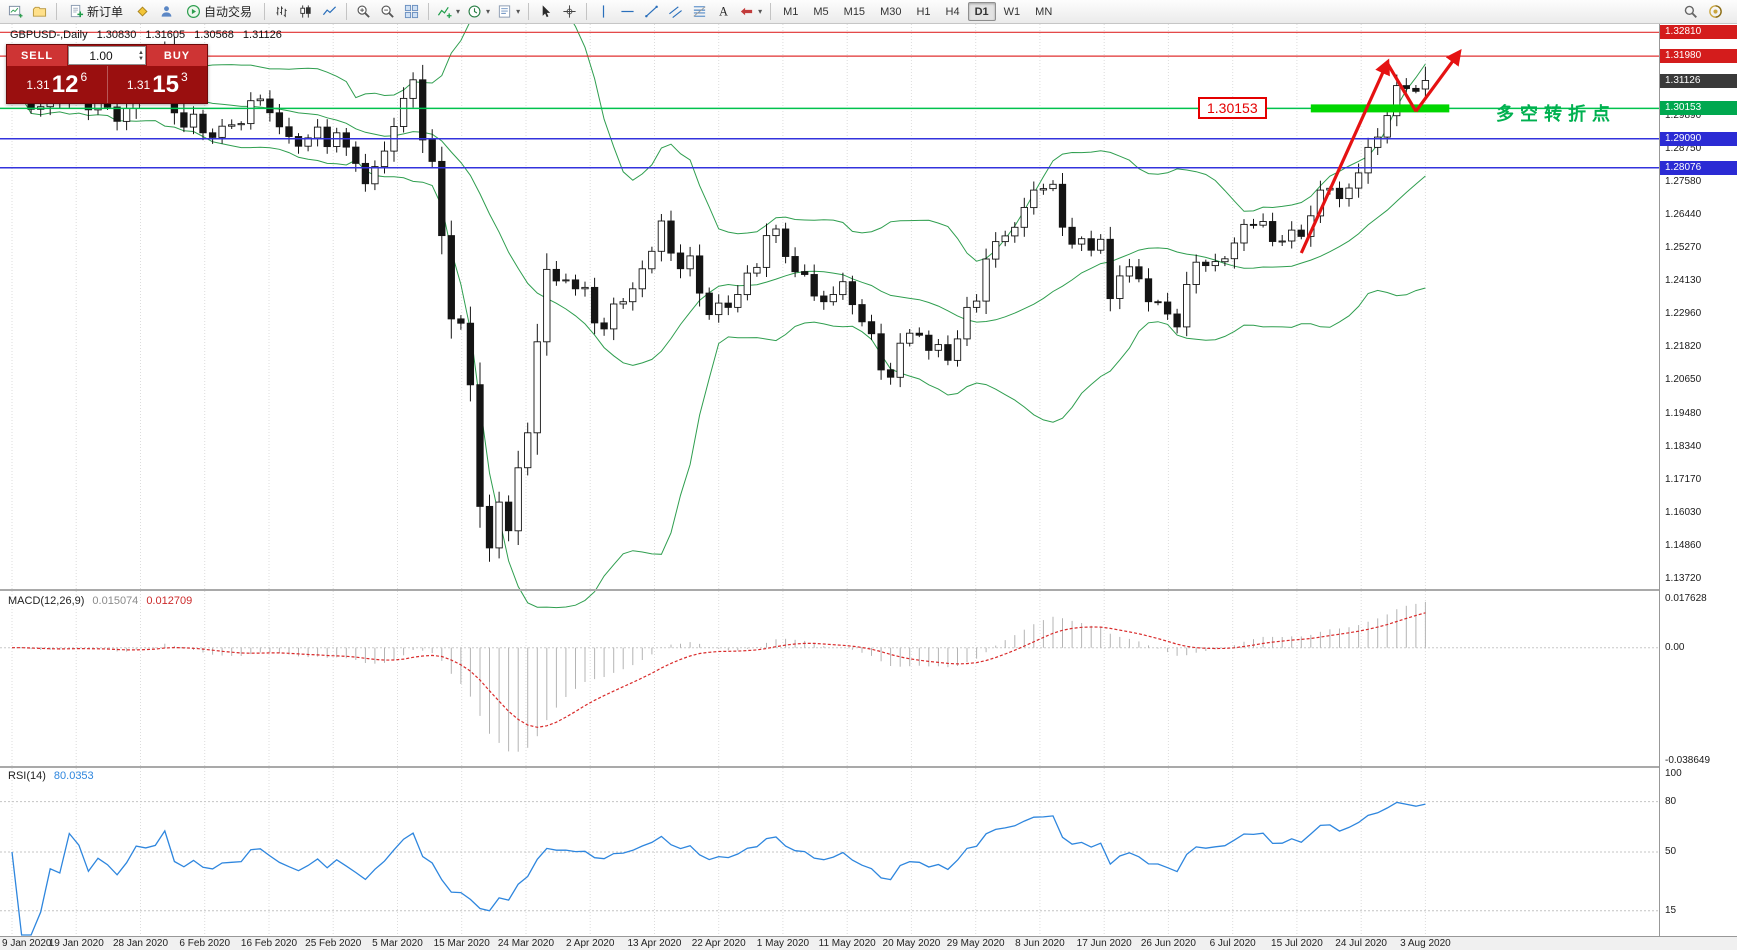 The width and height of the screenshot is (1737, 950). I want to click on toolbar-right-group, so click(1706, 11).